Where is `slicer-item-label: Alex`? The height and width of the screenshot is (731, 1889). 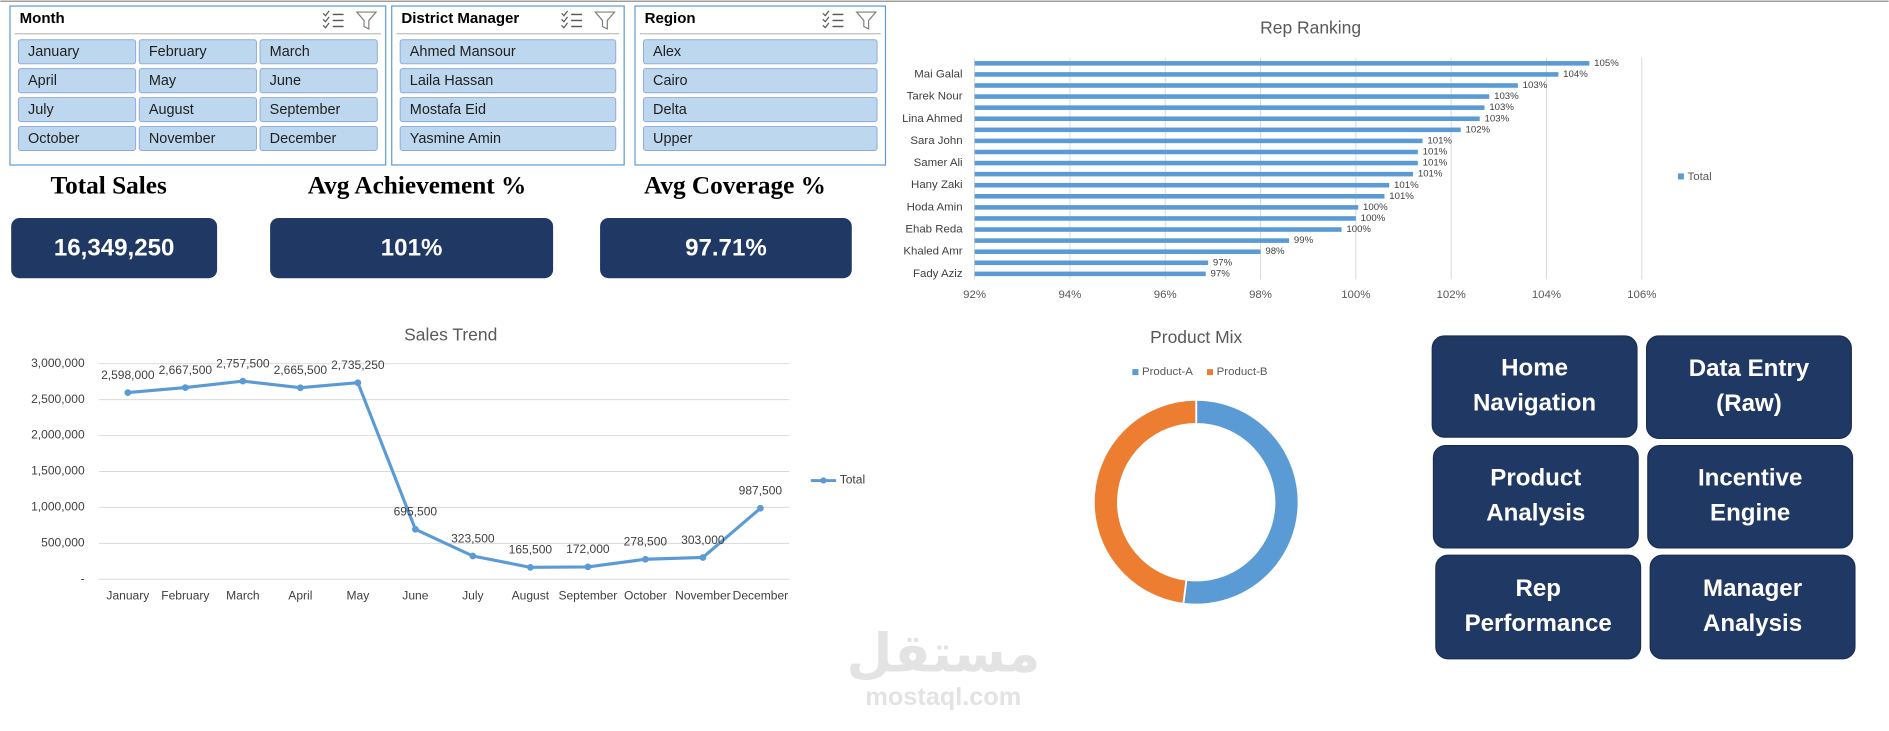 slicer-item-label: Alex is located at coordinates (667, 52).